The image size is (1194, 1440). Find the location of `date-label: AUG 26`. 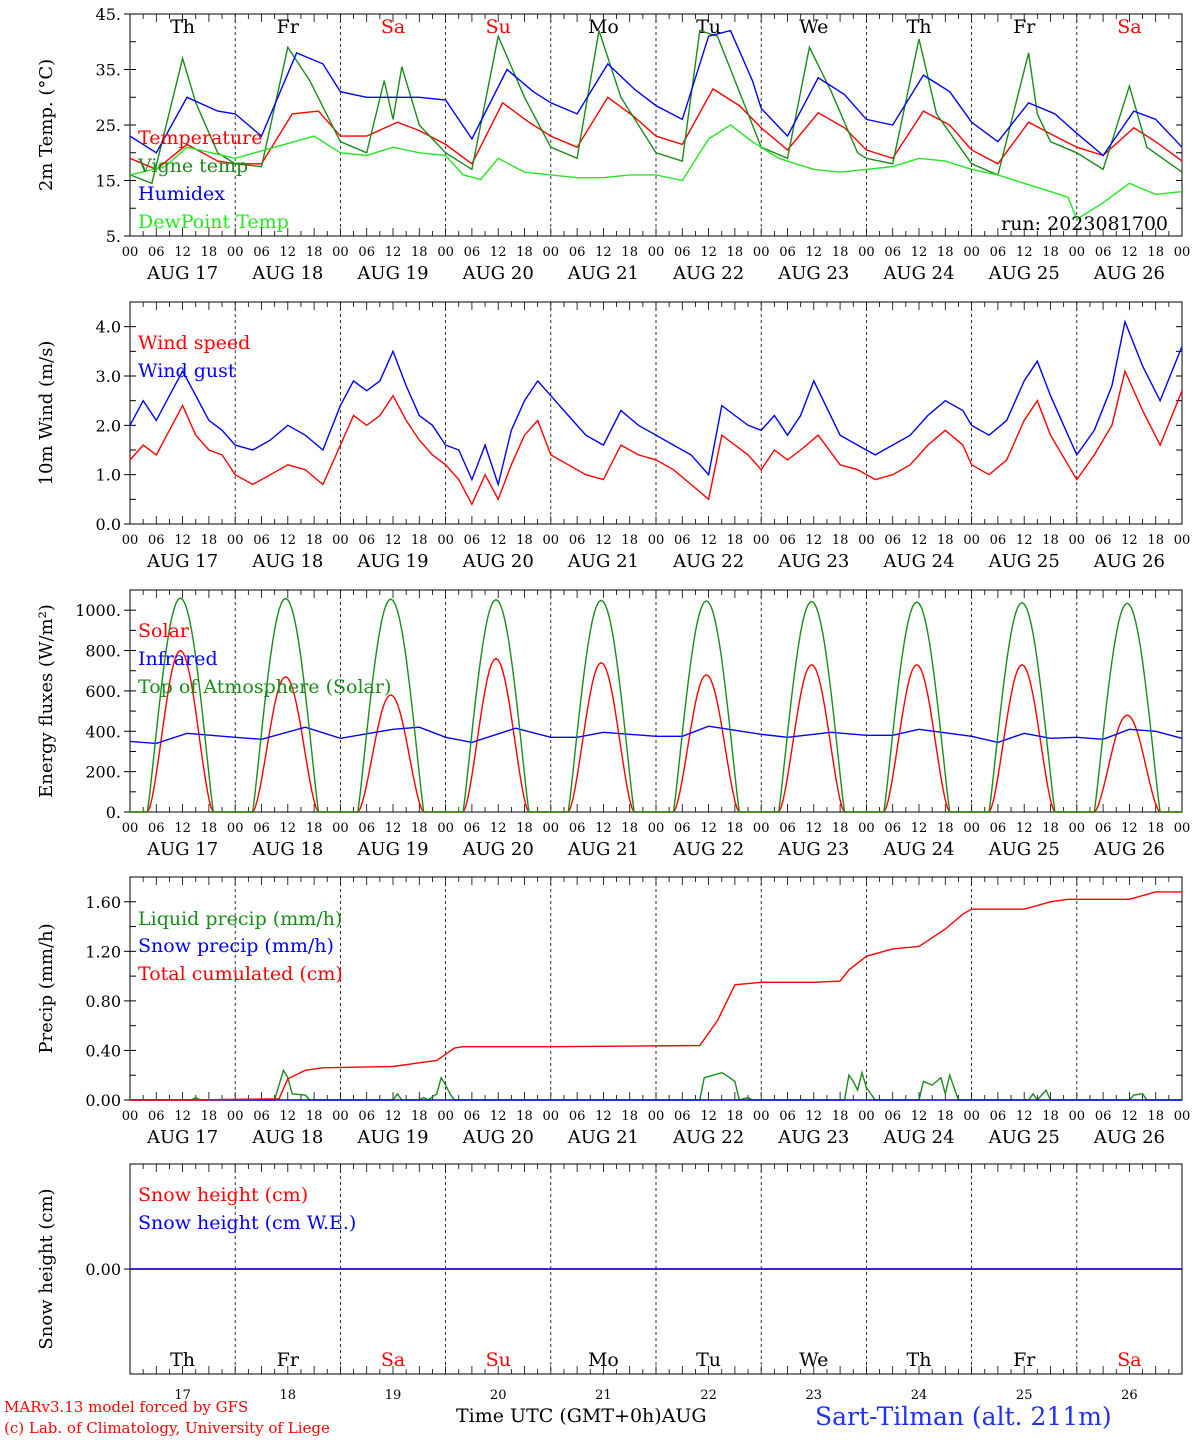

date-label: AUG 26 is located at coordinates (1129, 1137).